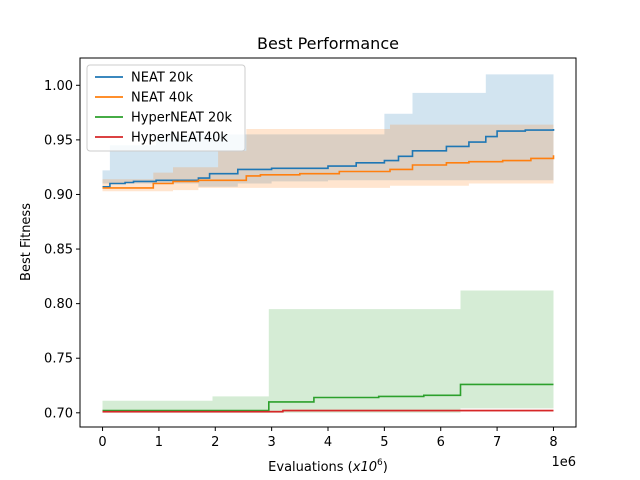  Describe the element at coordinates (328, 43) in the screenshot. I see `chart-title: Best Performance` at that location.